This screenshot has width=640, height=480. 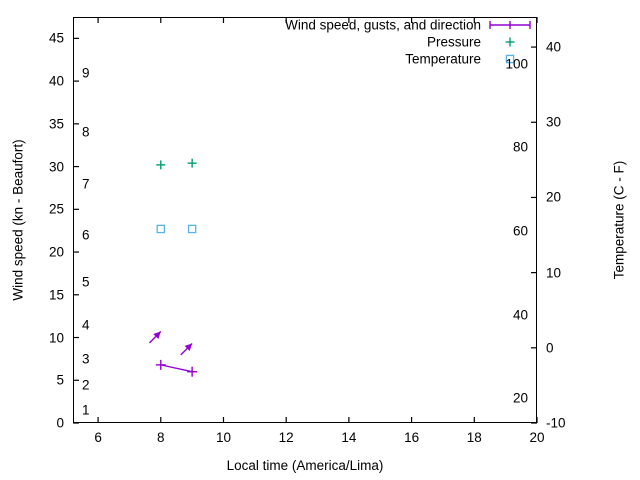 What do you see at coordinates (56, 209) in the screenshot?
I see `y-tick-label-25: 25` at bounding box center [56, 209].